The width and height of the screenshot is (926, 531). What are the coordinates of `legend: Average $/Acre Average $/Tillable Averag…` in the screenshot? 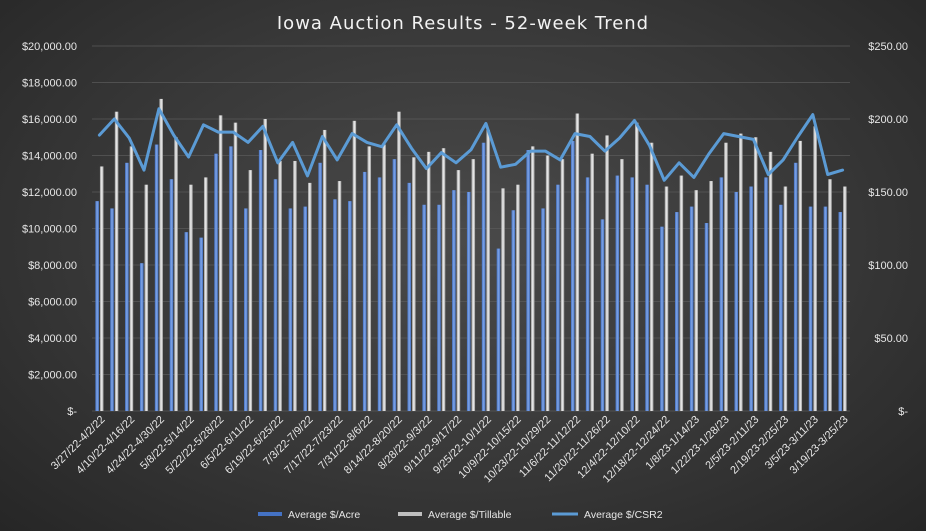 It's located at (460, 515).